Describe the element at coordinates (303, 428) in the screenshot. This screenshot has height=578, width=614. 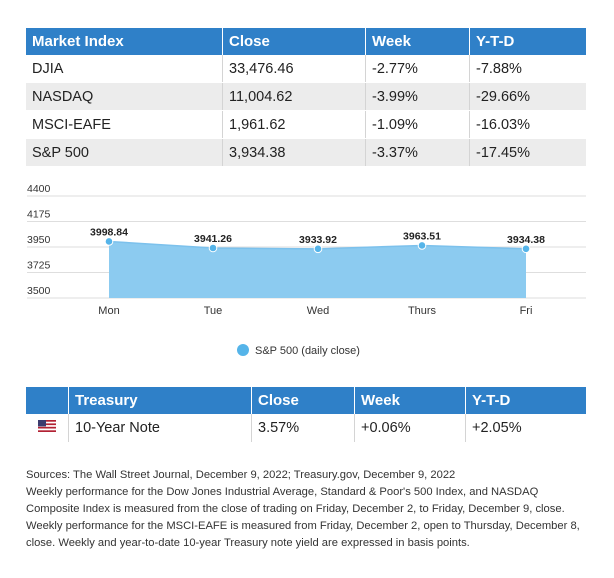
I see `treasury-close: 3.57%` at that location.